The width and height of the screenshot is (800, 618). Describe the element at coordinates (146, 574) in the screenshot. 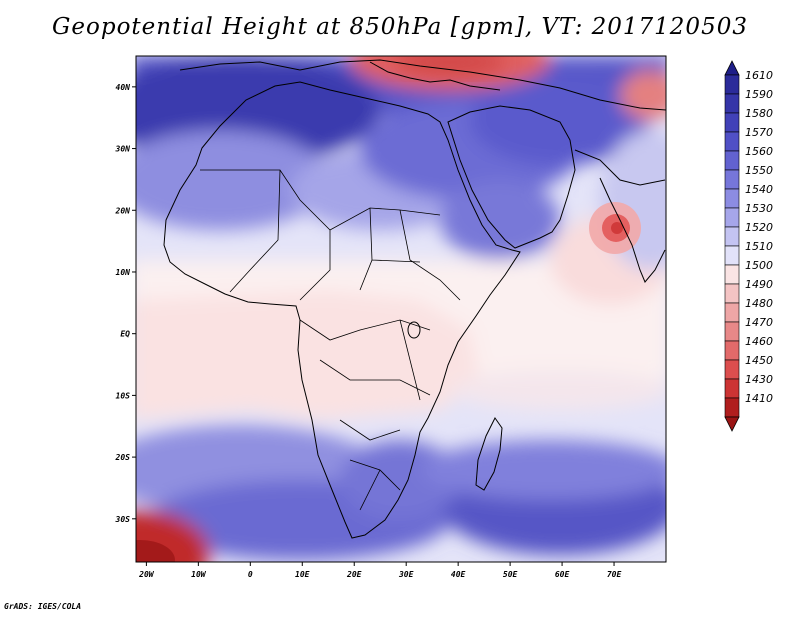

I see `lon-tick-label: 20W` at that location.